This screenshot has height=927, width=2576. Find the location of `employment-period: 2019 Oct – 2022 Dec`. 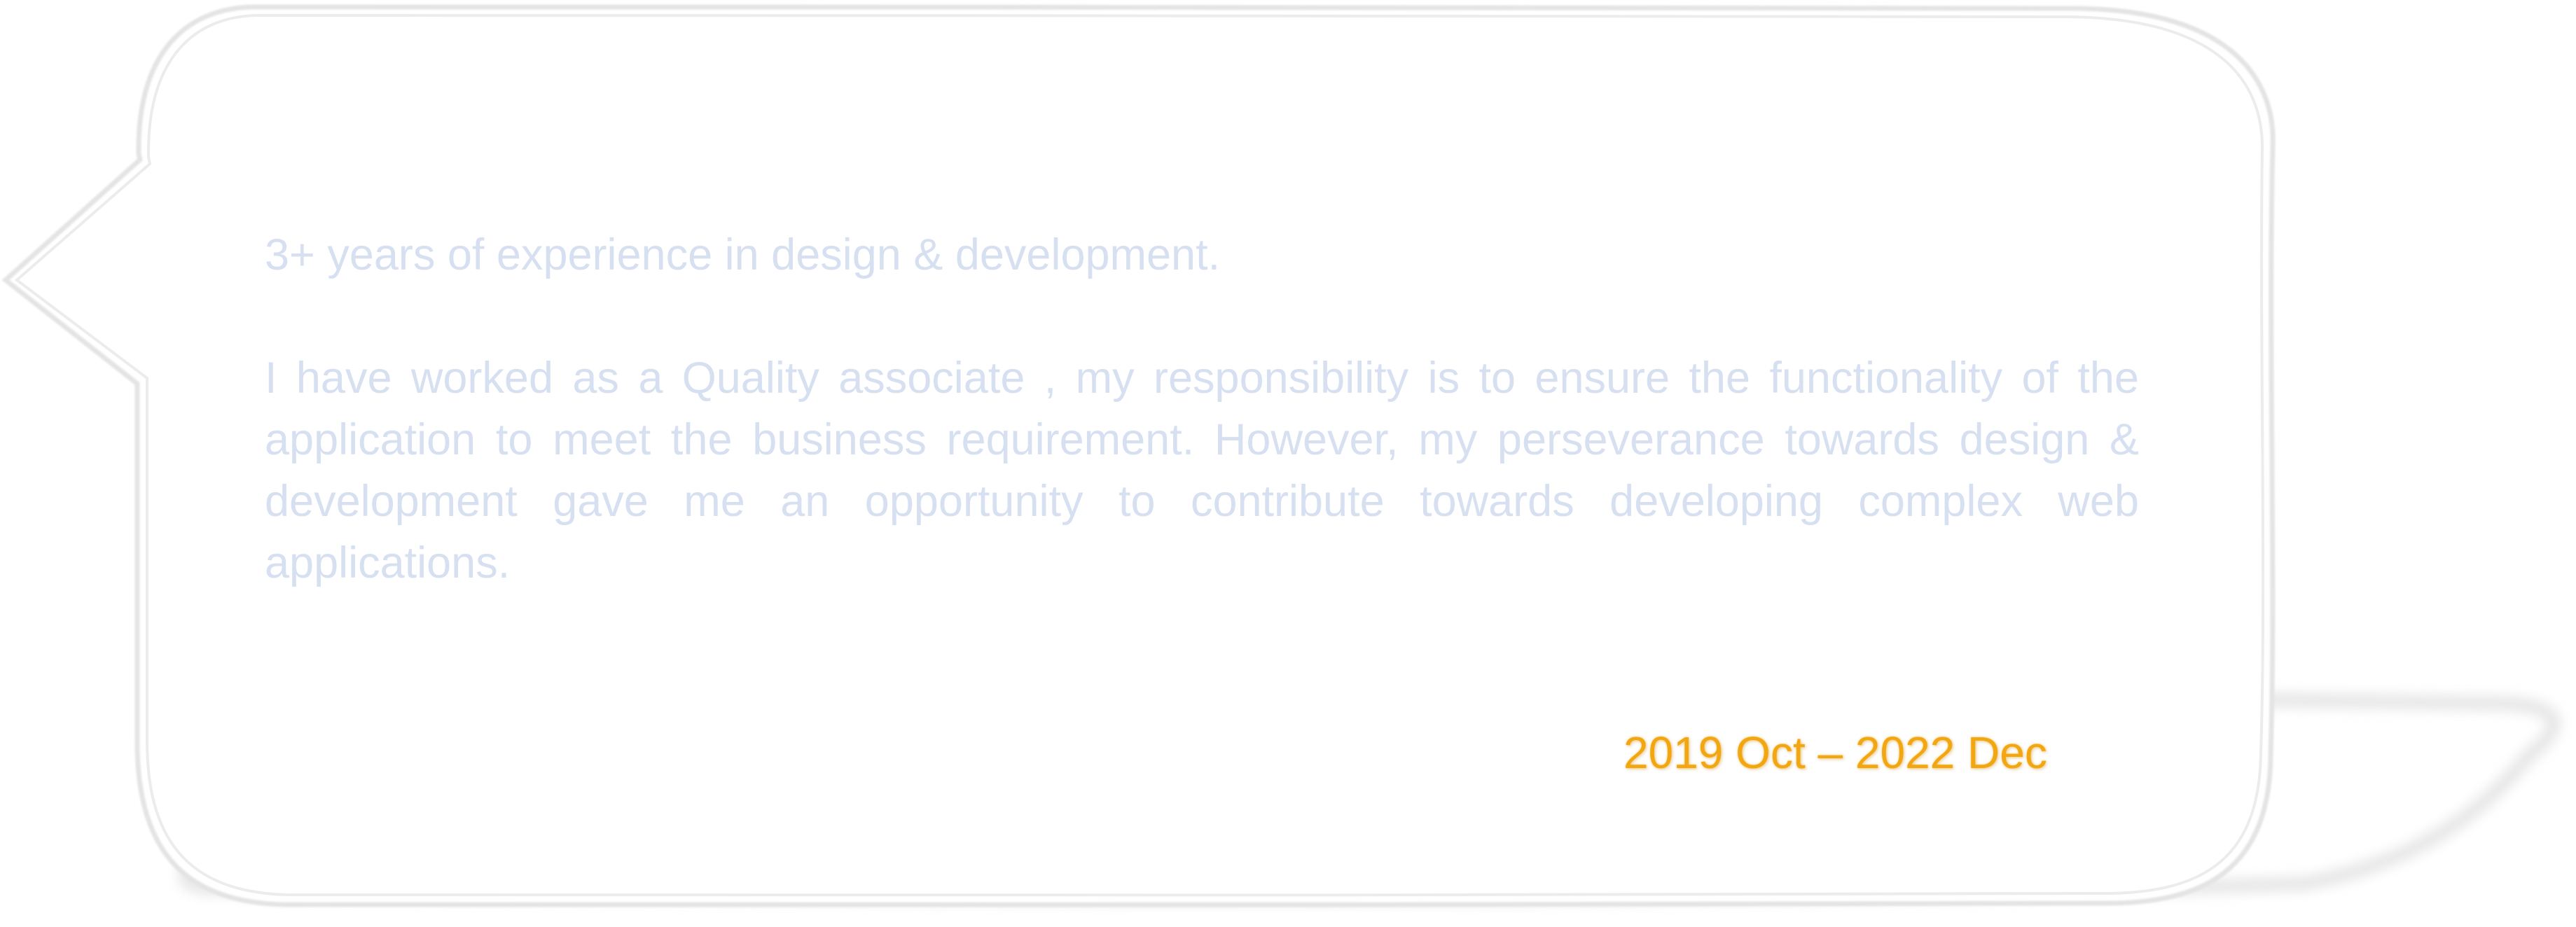

employment-period: 2019 Oct – 2022 Dec is located at coordinates (1835, 753).